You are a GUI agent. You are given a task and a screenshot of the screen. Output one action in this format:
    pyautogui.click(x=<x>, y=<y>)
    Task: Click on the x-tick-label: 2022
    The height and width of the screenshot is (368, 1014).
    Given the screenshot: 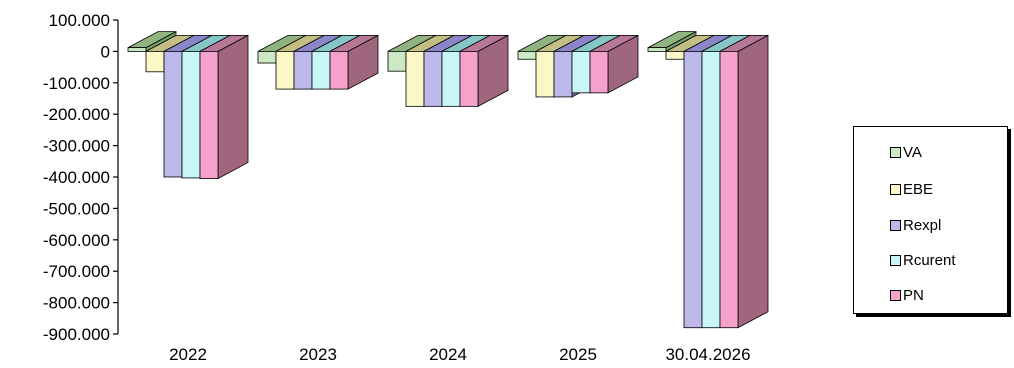 What is the action you would take?
    pyautogui.click(x=188, y=354)
    